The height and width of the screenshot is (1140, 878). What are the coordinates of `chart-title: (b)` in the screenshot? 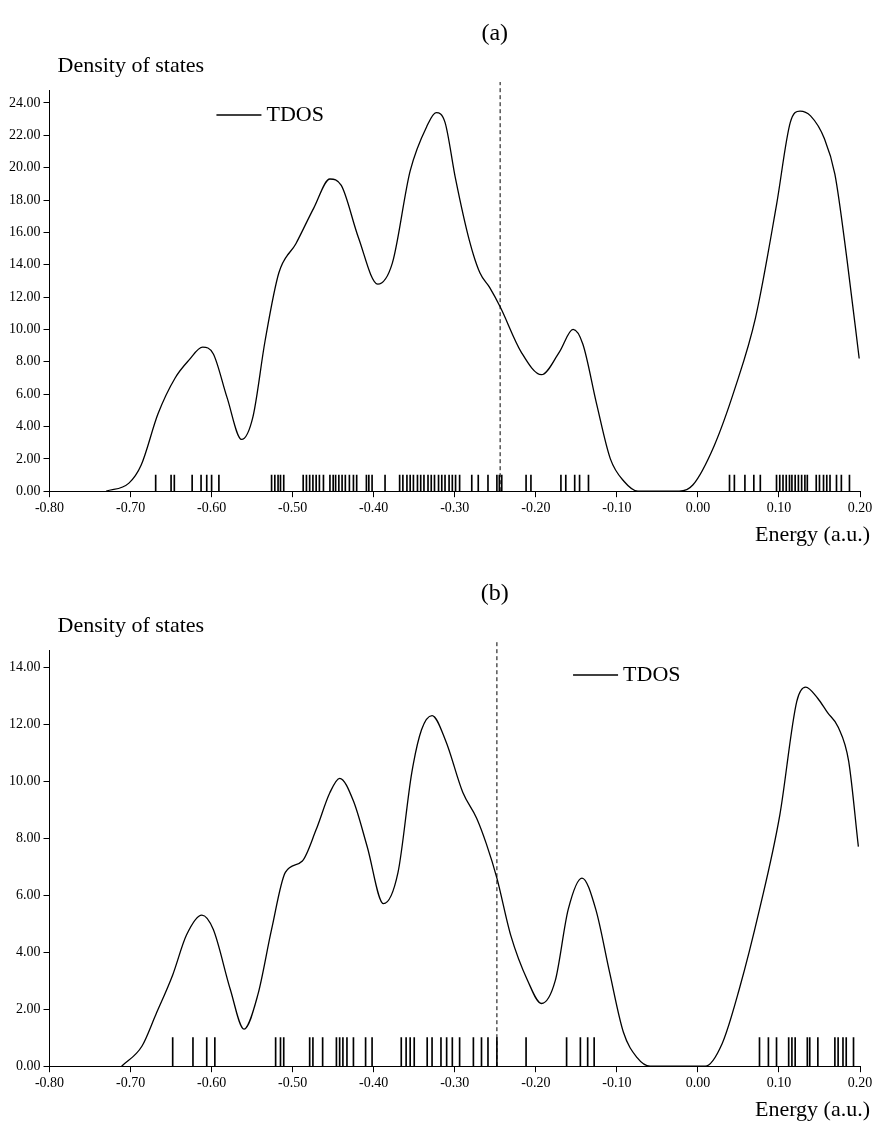 It's located at (494, 592).